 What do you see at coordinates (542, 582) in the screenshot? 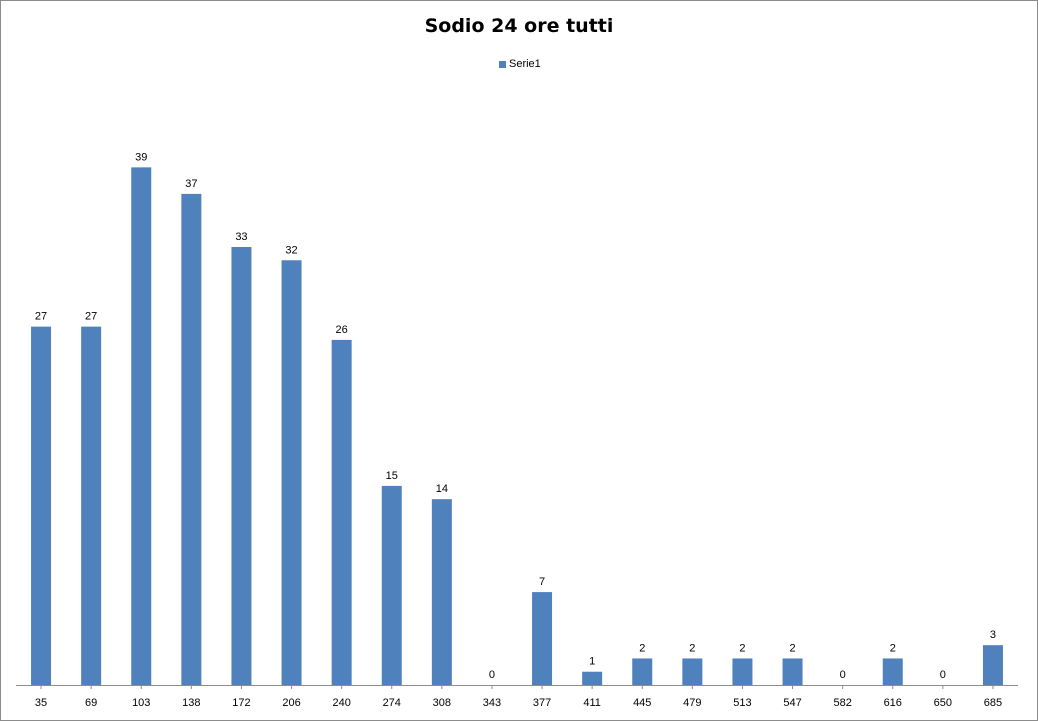
I see `data-label-377: 7` at bounding box center [542, 582].